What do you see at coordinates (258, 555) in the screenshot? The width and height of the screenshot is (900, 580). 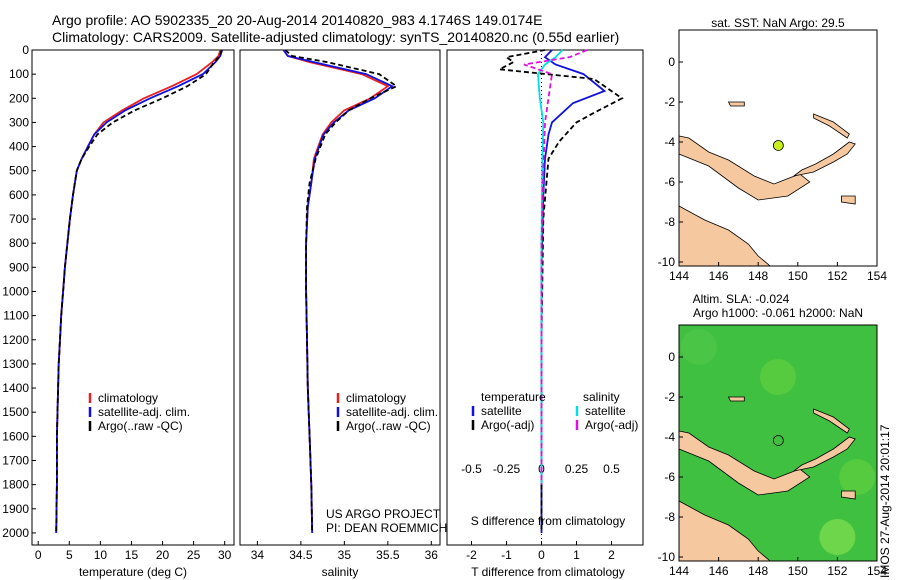 I see `salinity-x-tick-label-0: 34` at bounding box center [258, 555].